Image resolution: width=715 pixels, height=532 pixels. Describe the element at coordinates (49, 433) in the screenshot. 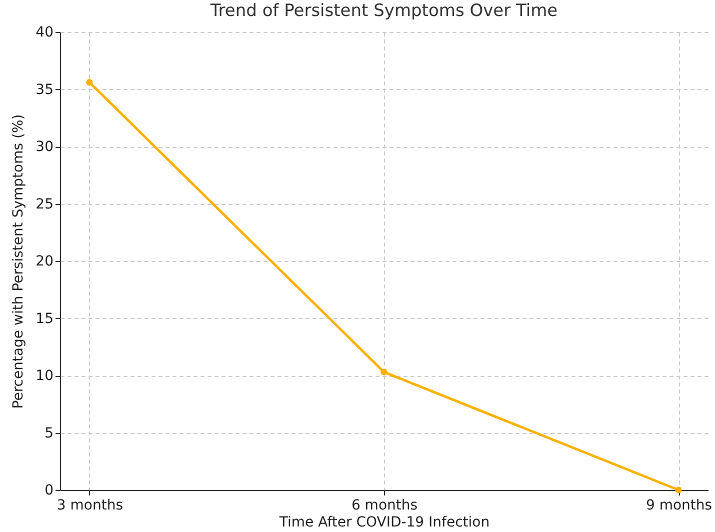

I see `y-tick-label: 5` at that location.